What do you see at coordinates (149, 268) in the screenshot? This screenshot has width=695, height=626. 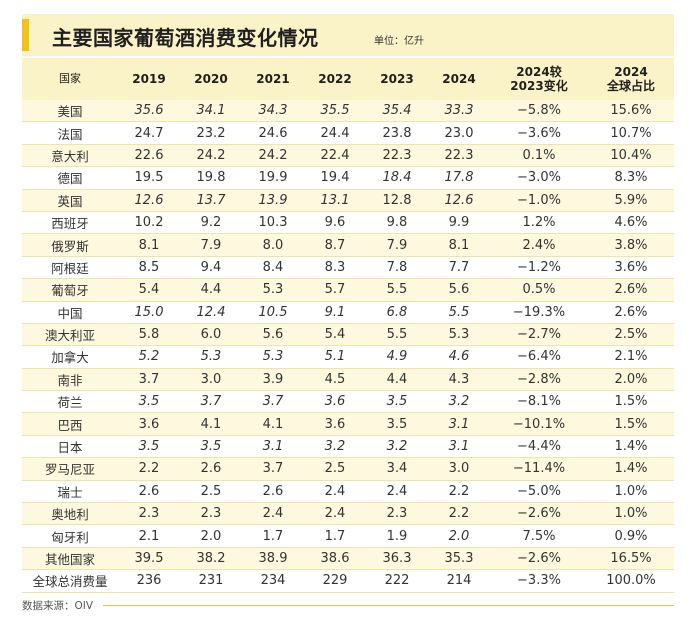 I see `value-cell: 8.5` at bounding box center [149, 268].